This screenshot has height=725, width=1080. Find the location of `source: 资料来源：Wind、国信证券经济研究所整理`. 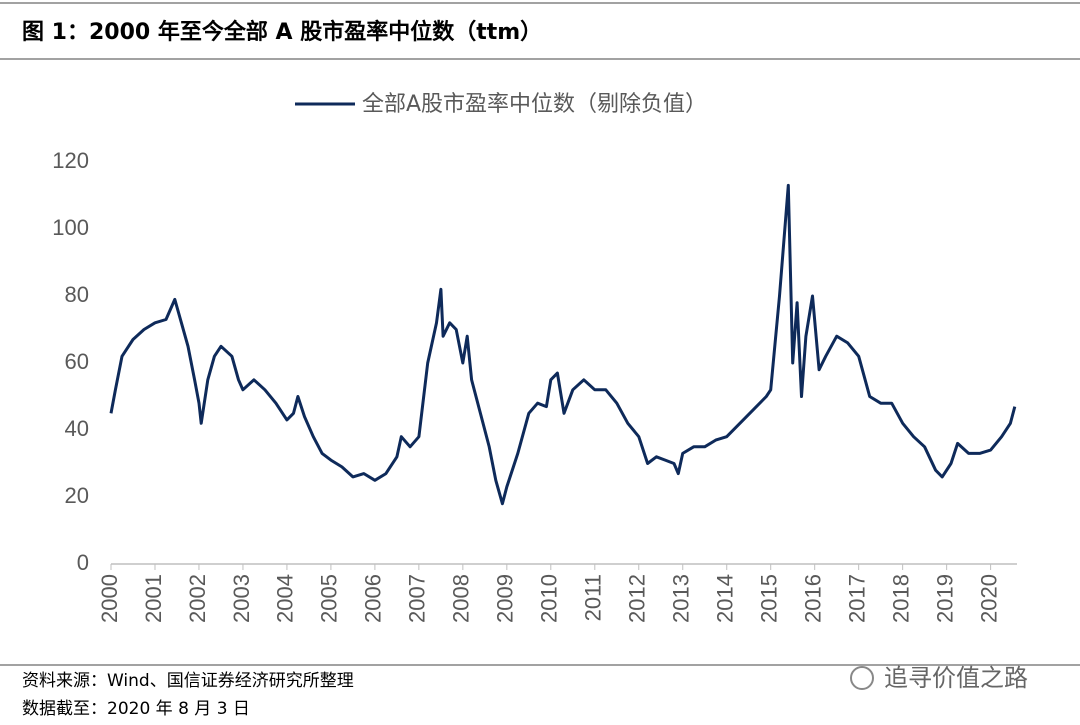

source: 资料来源：Wind、国信证券经济研究所整理 is located at coordinates (188, 681).